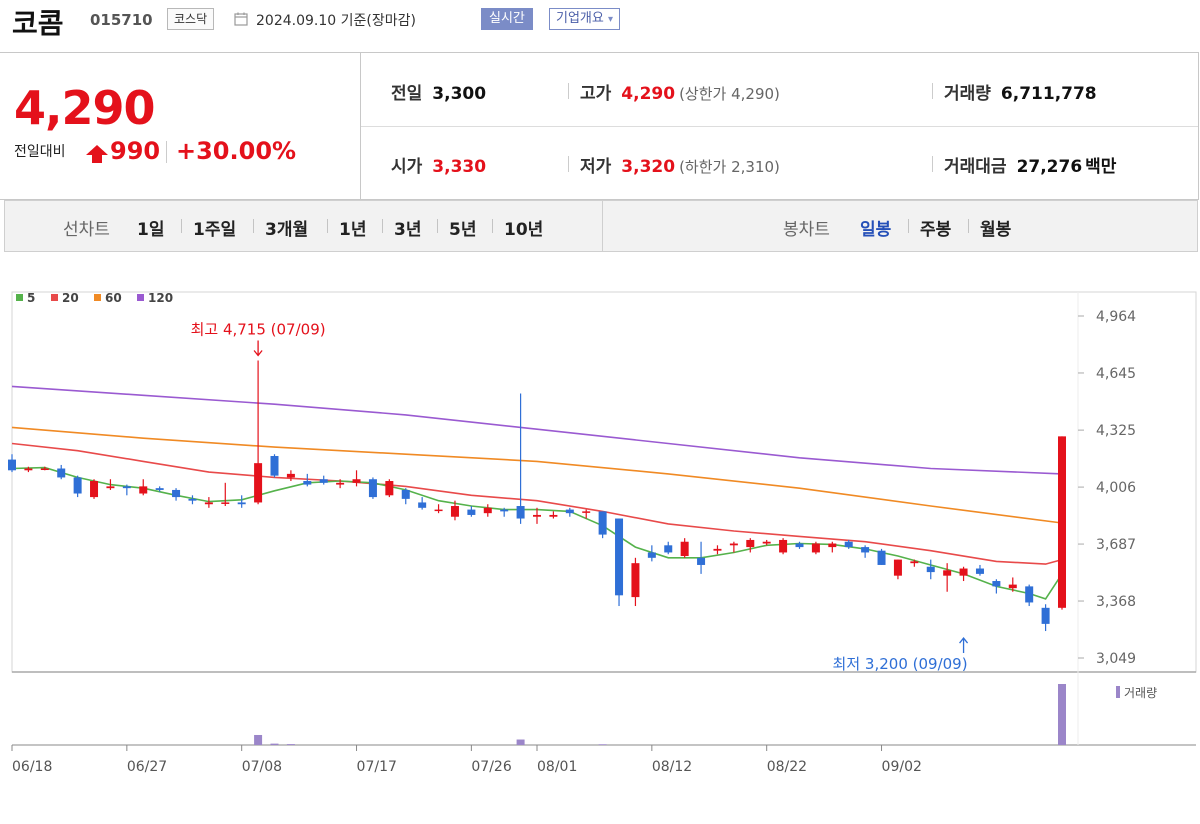 The height and width of the screenshot is (824, 1200). I want to click on company-overview-dropdown: 기업개요 ▾, so click(585, 19).